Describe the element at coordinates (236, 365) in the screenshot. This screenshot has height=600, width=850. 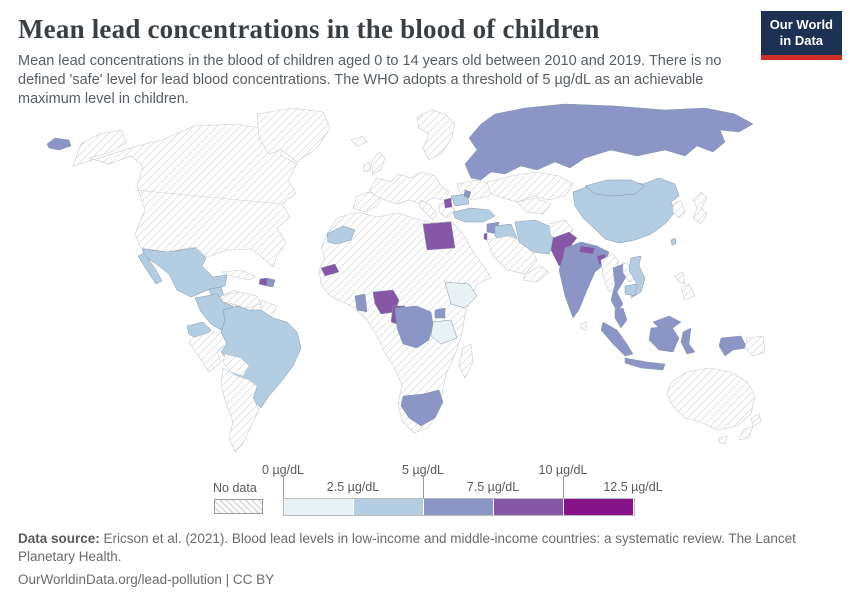
I see `map-region-bolivia` at that location.